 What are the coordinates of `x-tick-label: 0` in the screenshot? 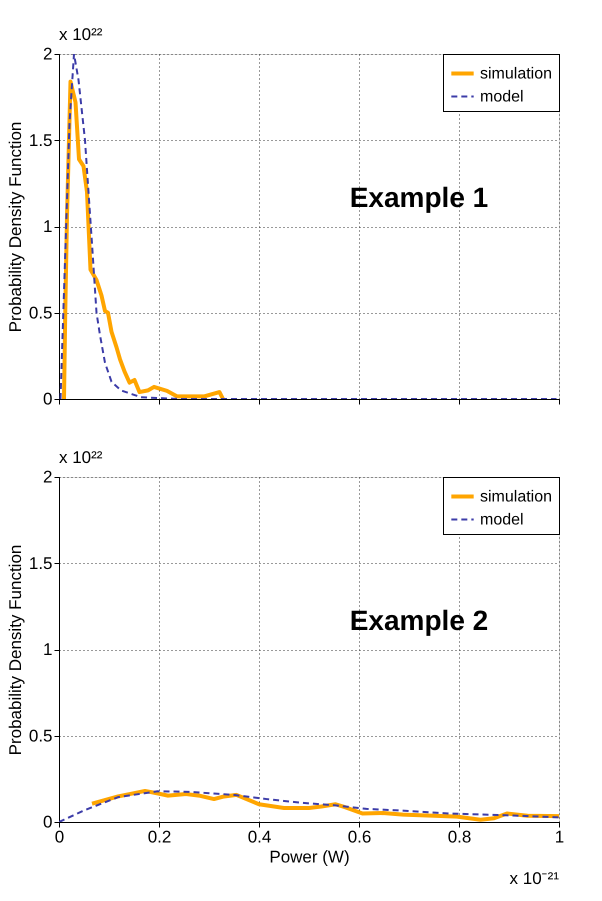 It's located at (59, 837).